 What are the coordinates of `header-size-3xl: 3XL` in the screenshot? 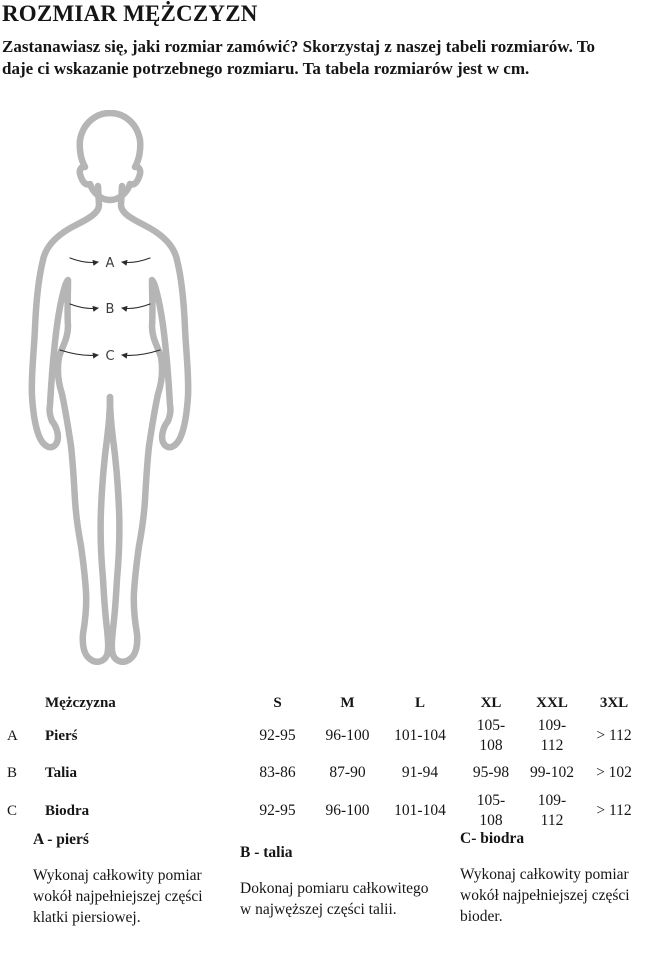 It's located at (614, 703).